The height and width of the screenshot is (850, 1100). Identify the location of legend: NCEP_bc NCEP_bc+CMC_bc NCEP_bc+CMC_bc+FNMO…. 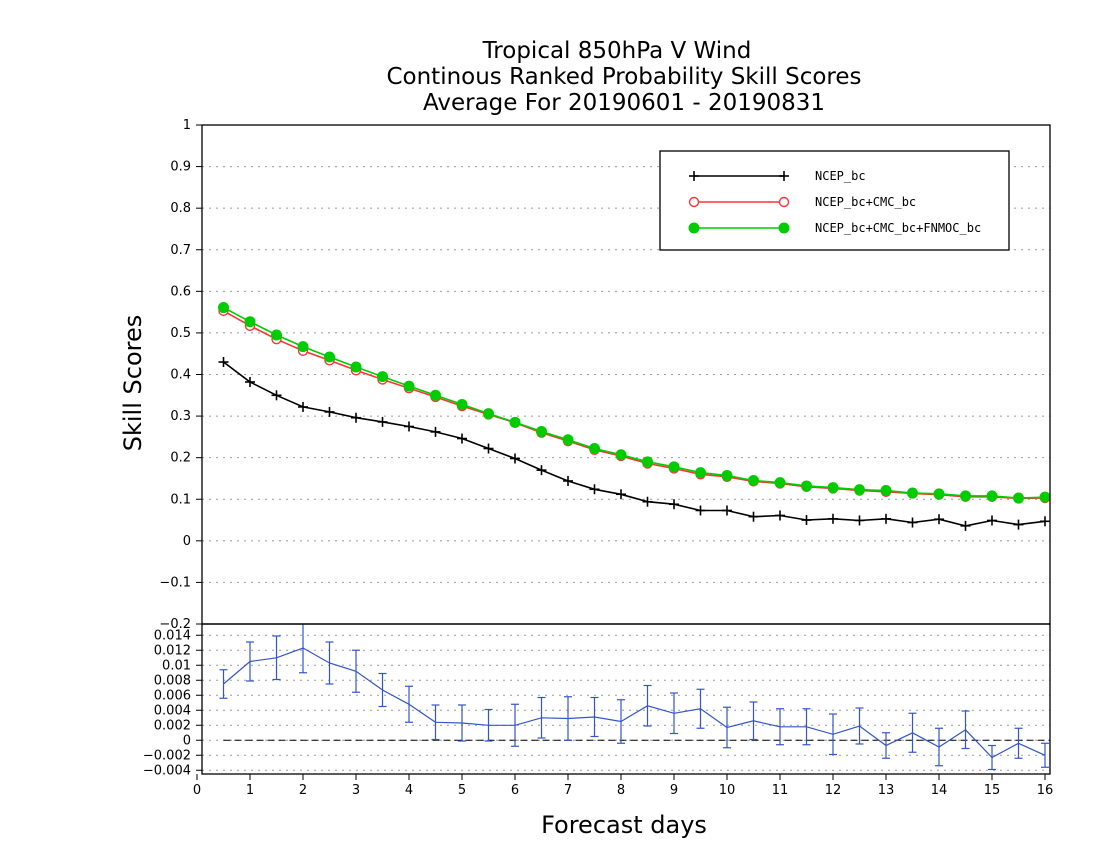
(834, 200).